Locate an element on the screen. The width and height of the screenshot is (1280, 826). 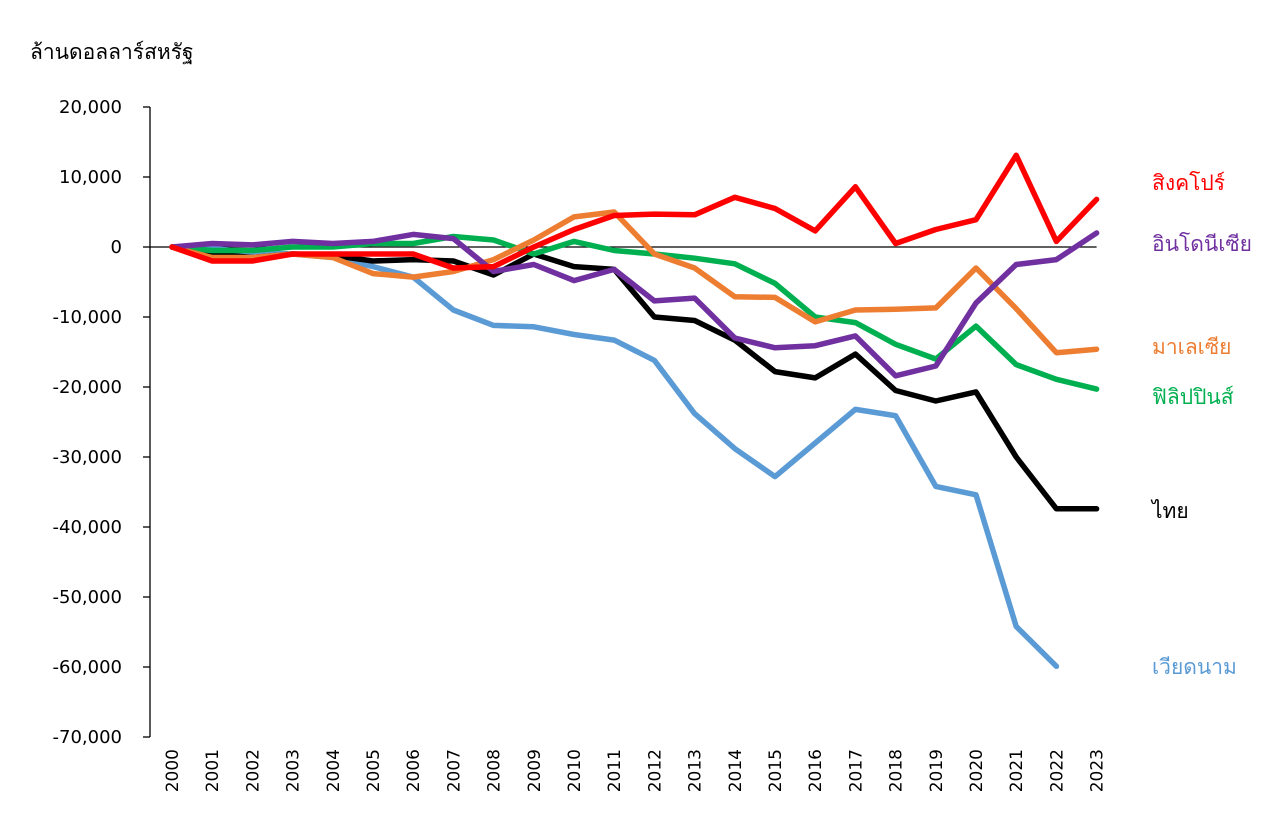
series-label: เวียดนาม is located at coordinates (1194, 667).